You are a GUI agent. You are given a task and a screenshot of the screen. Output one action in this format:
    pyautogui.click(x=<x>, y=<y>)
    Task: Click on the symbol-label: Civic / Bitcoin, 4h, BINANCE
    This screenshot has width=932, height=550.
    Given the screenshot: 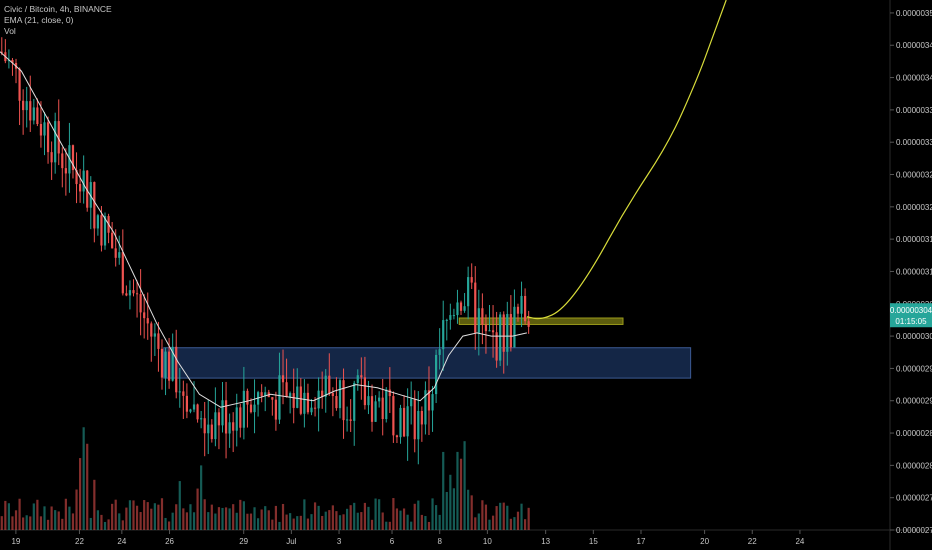 What is the action you would take?
    pyautogui.click(x=58, y=9)
    